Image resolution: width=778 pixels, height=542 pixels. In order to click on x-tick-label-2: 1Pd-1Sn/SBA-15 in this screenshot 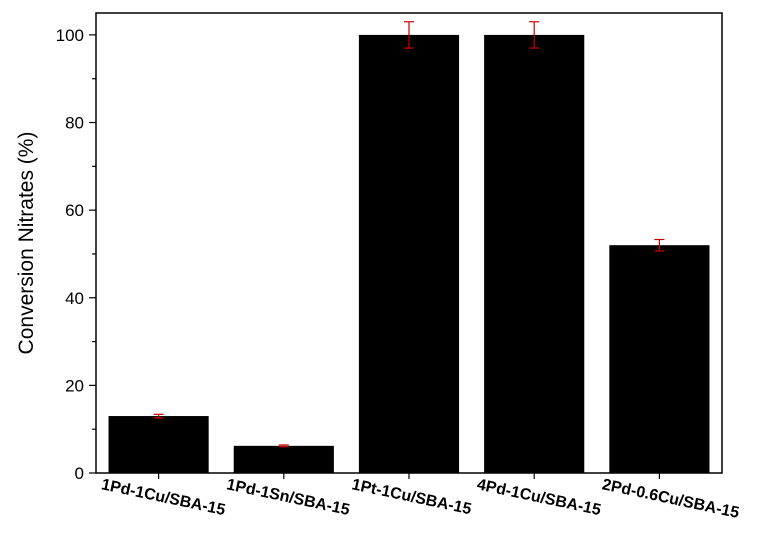, I will do `click(288, 497)`.